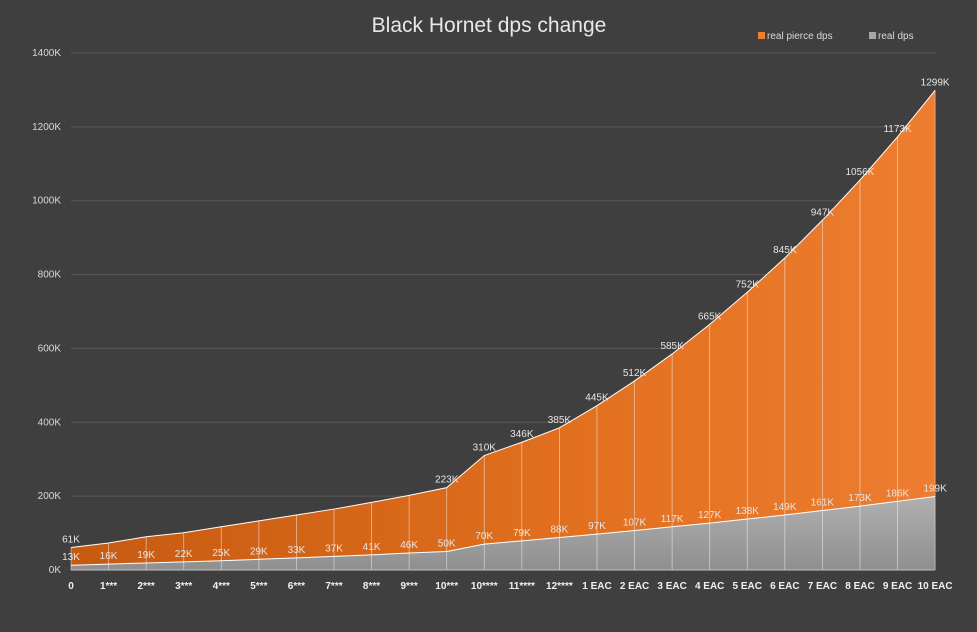 This screenshot has width=977, height=632. Describe the element at coordinates (560, 420) in the screenshot. I see `data-label: 385K` at that location.